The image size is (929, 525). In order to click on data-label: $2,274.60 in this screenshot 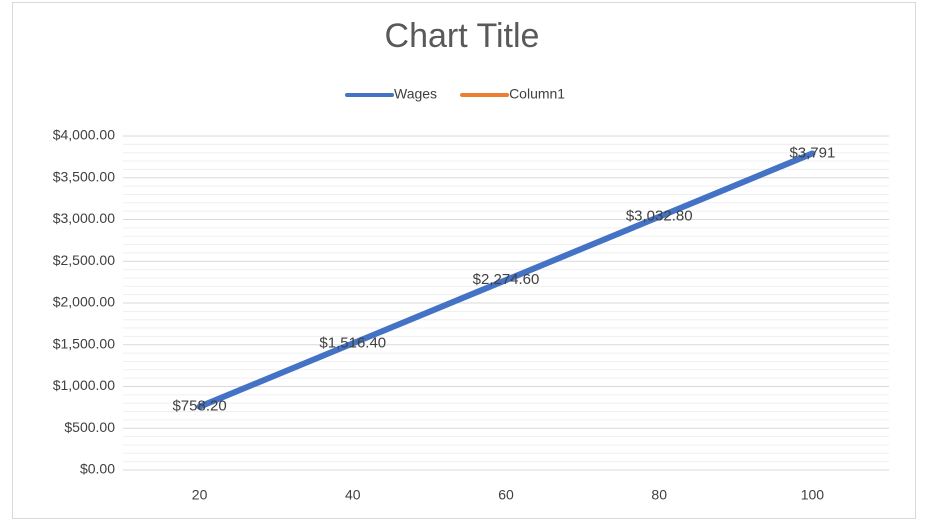, I will do `click(506, 279)`.